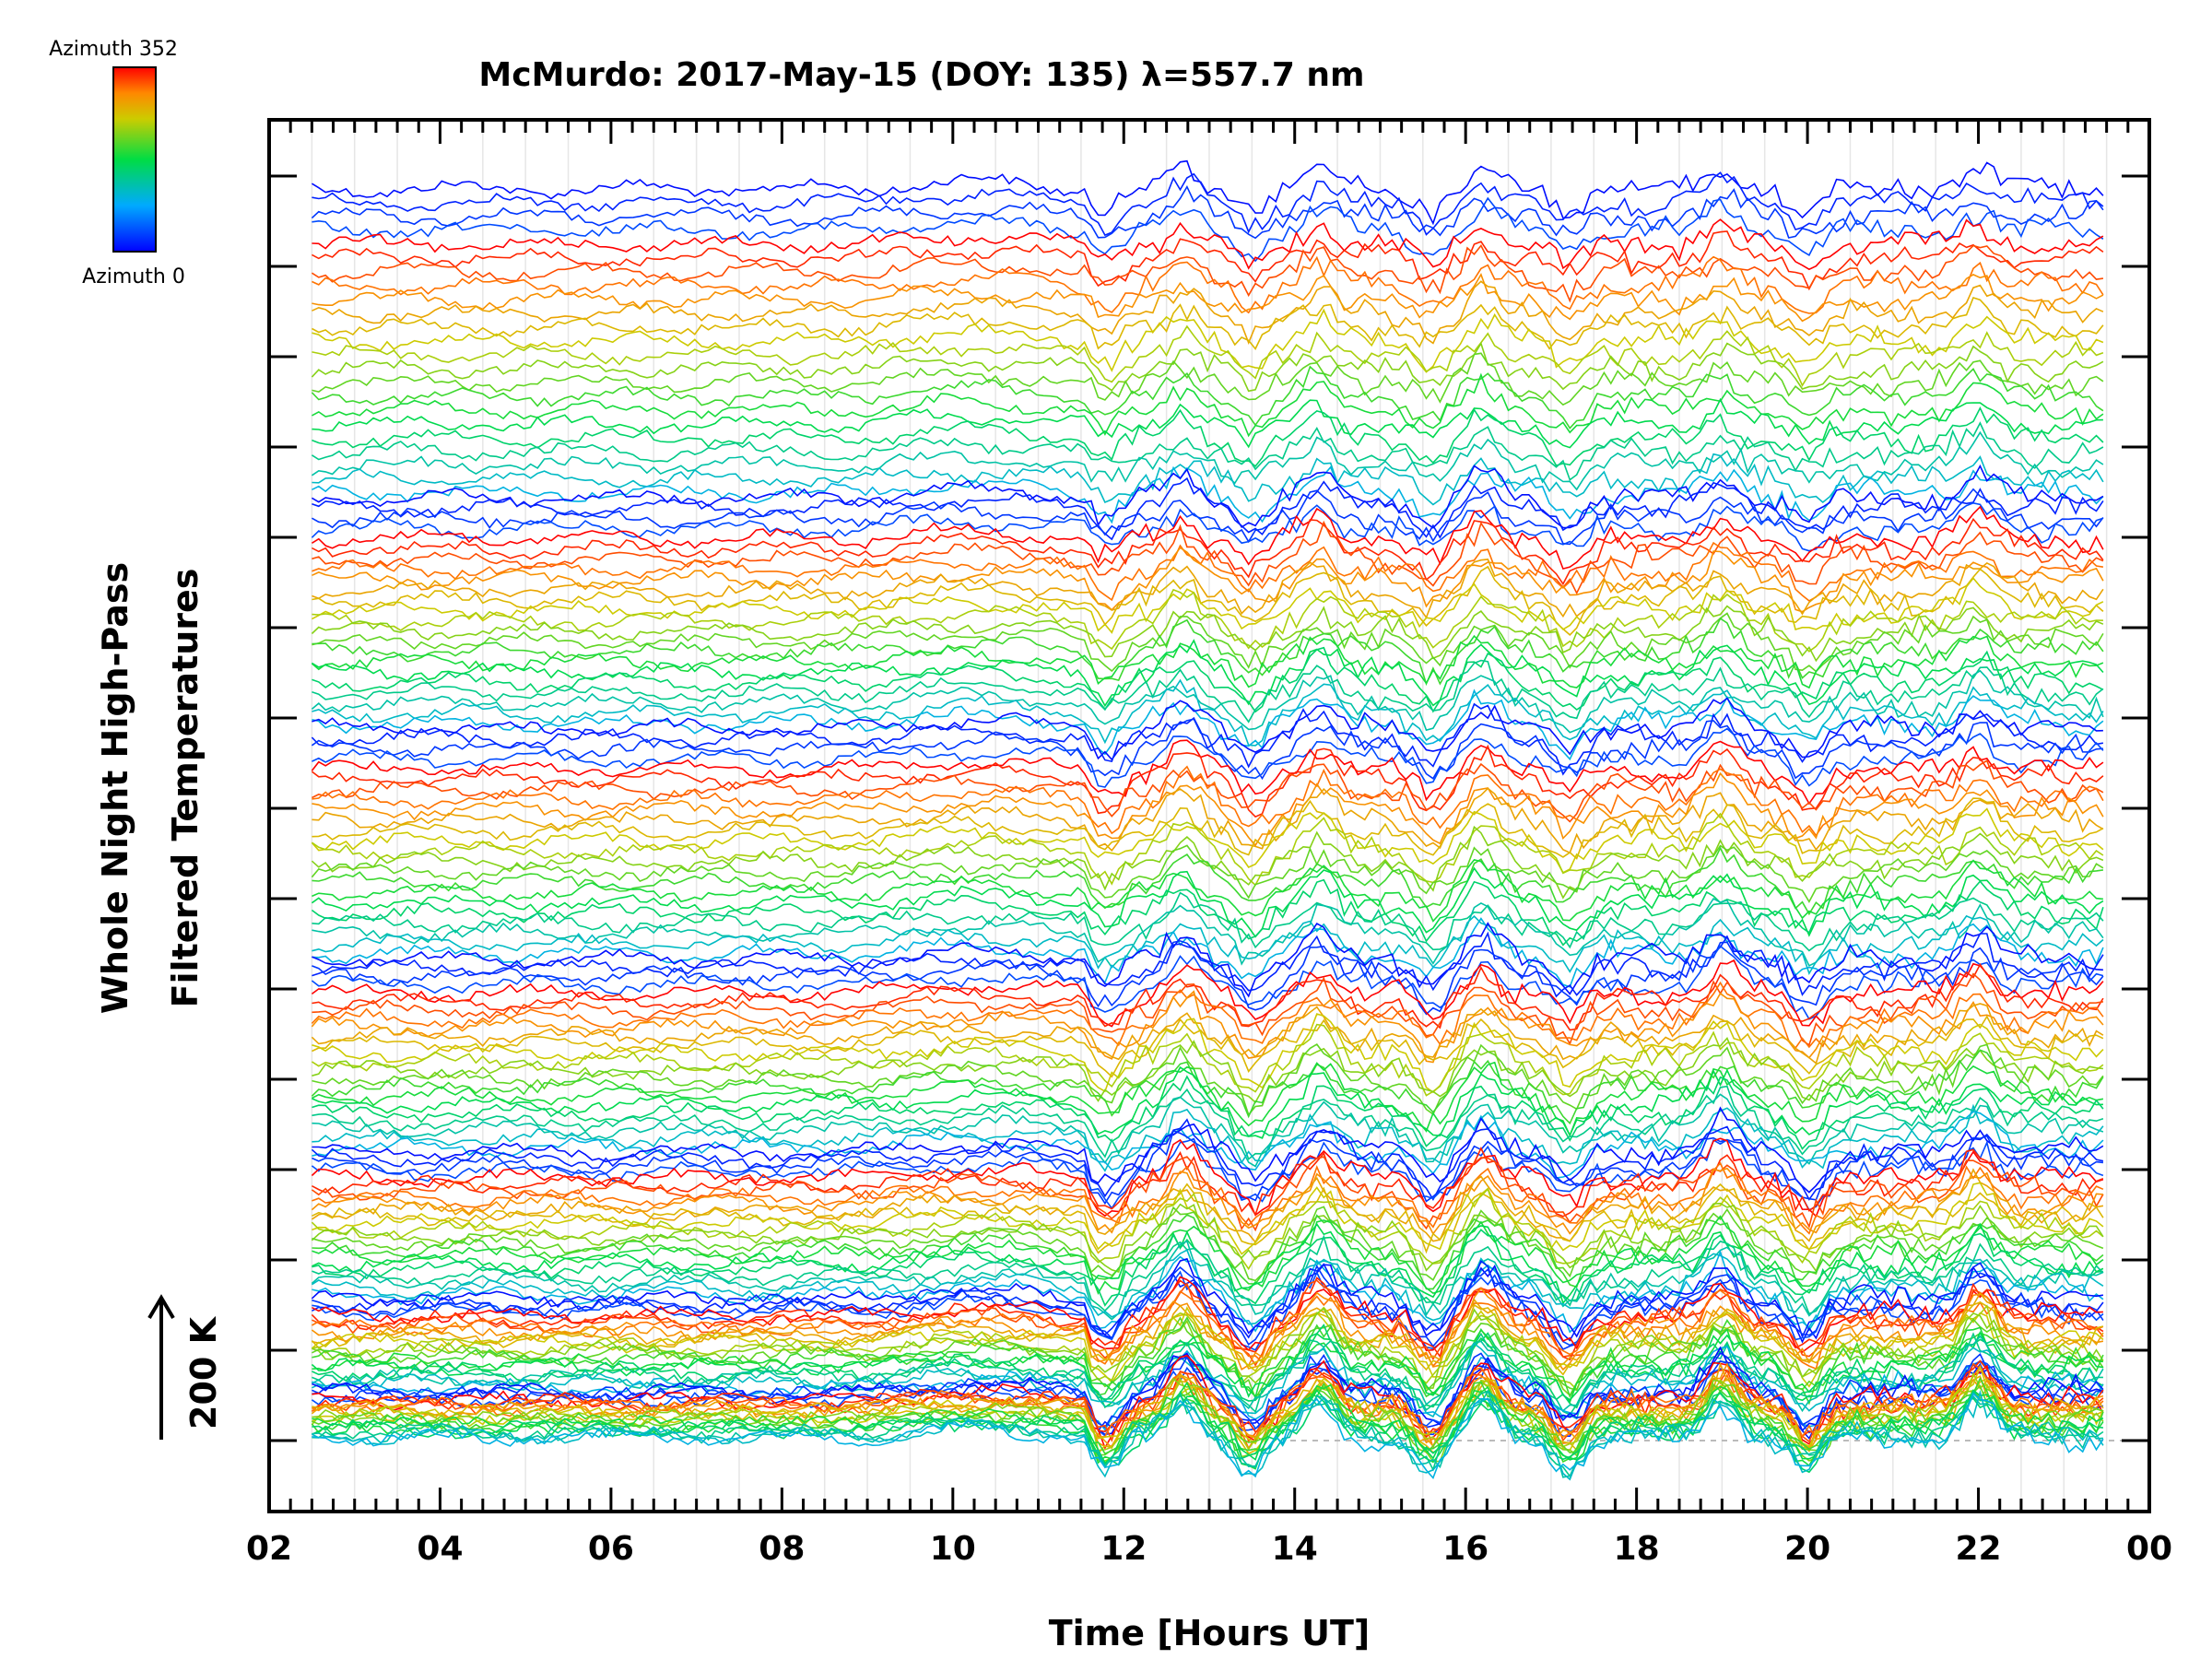  What do you see at coordinates (1295, 1549) in the screenshot?
I see `x-tick-label: 14` at bounding box center [1295, 1549].